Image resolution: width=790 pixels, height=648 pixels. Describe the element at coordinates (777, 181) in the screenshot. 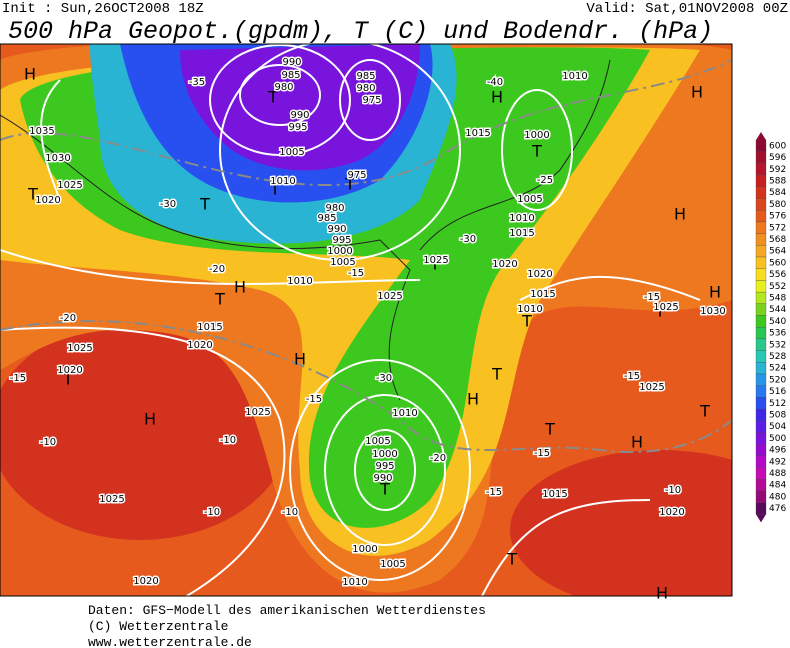

I see `colorbar-label: 588` at that location.